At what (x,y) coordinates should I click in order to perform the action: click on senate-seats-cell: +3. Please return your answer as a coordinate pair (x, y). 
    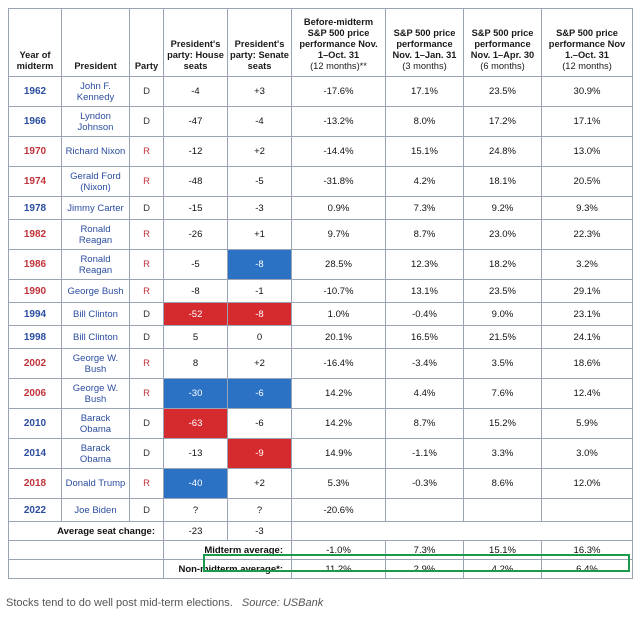
    Looking at the image, I should click on (259, 91).